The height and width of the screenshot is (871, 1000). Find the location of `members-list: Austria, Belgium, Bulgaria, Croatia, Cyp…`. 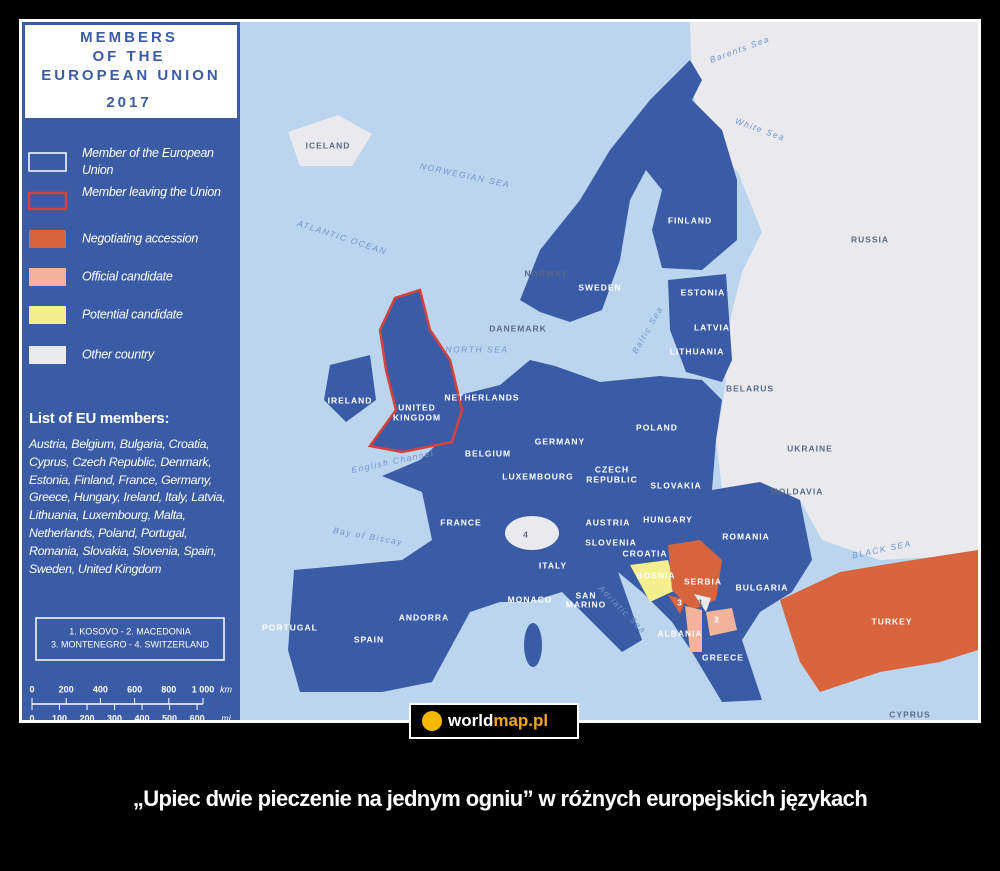

members-list: Austria, Belgium, Bulgaria, Croatia, Cyp… is located at coordinates (127, 506).